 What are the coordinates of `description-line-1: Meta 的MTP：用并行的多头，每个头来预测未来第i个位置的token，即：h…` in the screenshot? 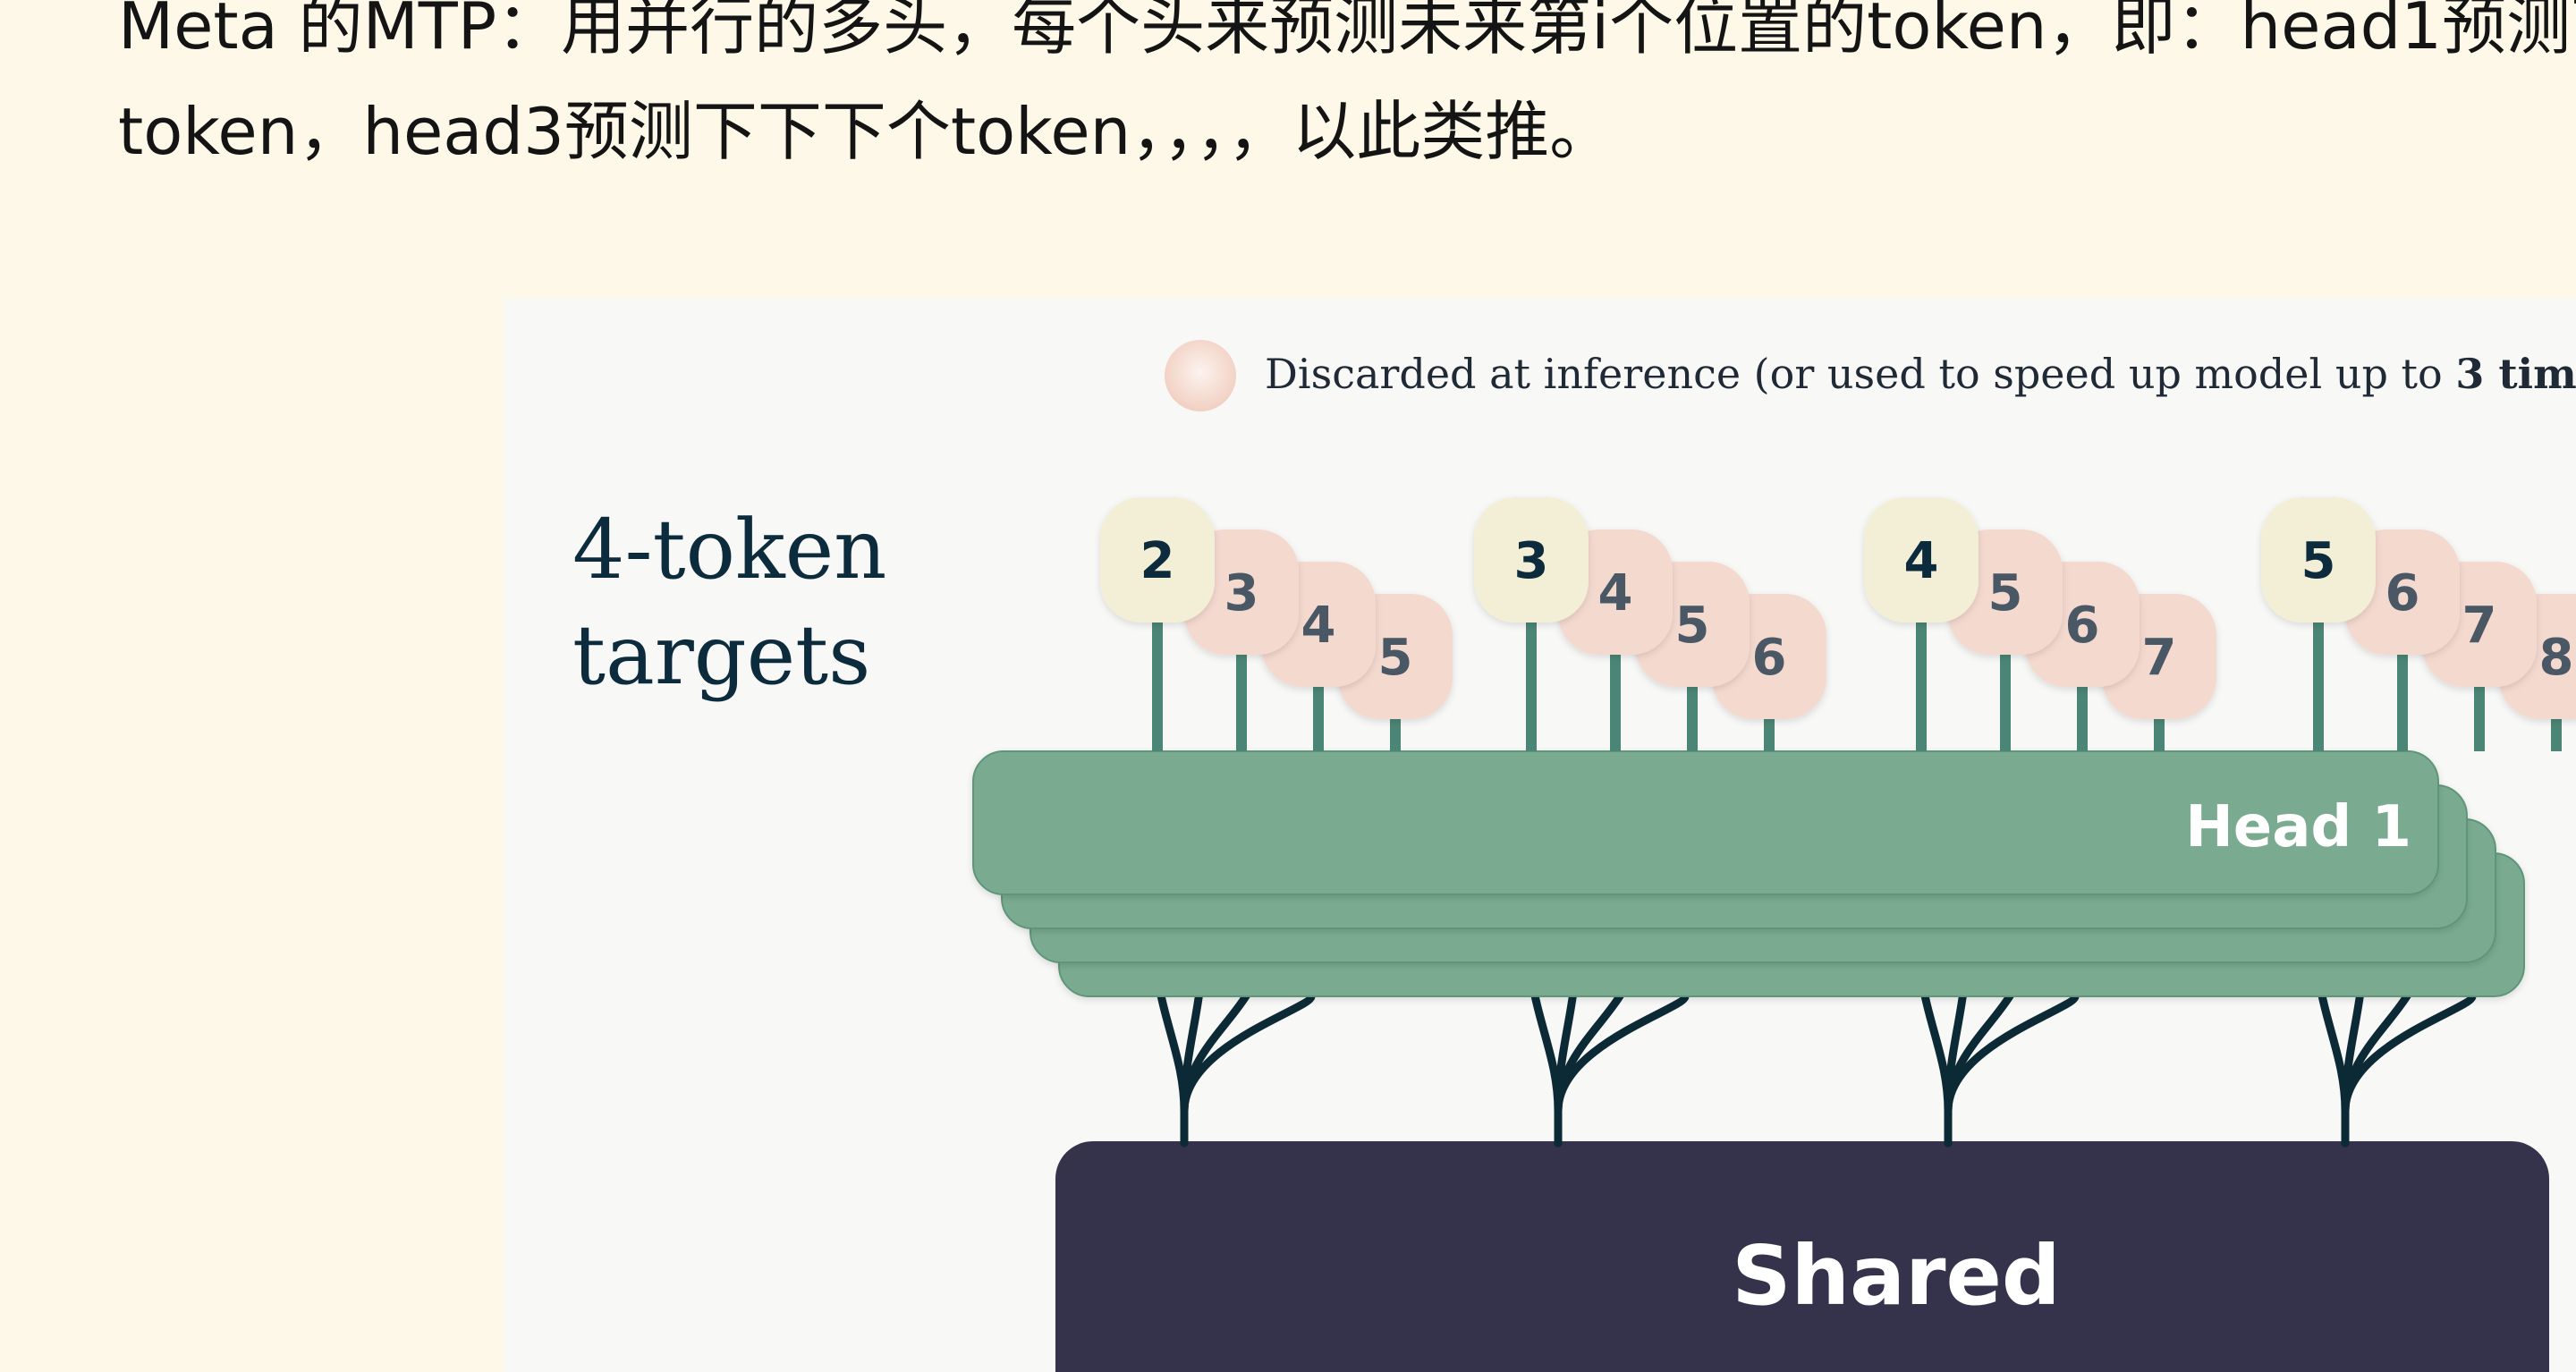 It's located at (1347, 32).